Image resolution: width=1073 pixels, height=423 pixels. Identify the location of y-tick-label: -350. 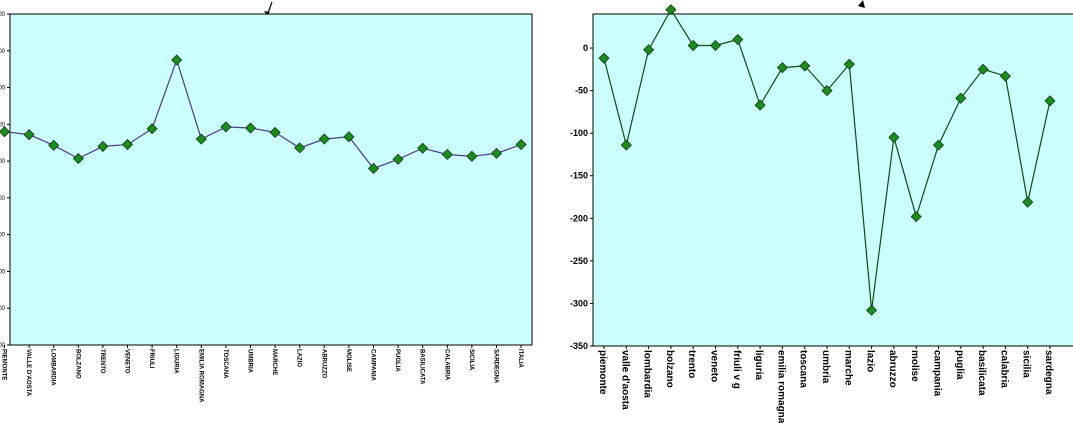
(579, 346).